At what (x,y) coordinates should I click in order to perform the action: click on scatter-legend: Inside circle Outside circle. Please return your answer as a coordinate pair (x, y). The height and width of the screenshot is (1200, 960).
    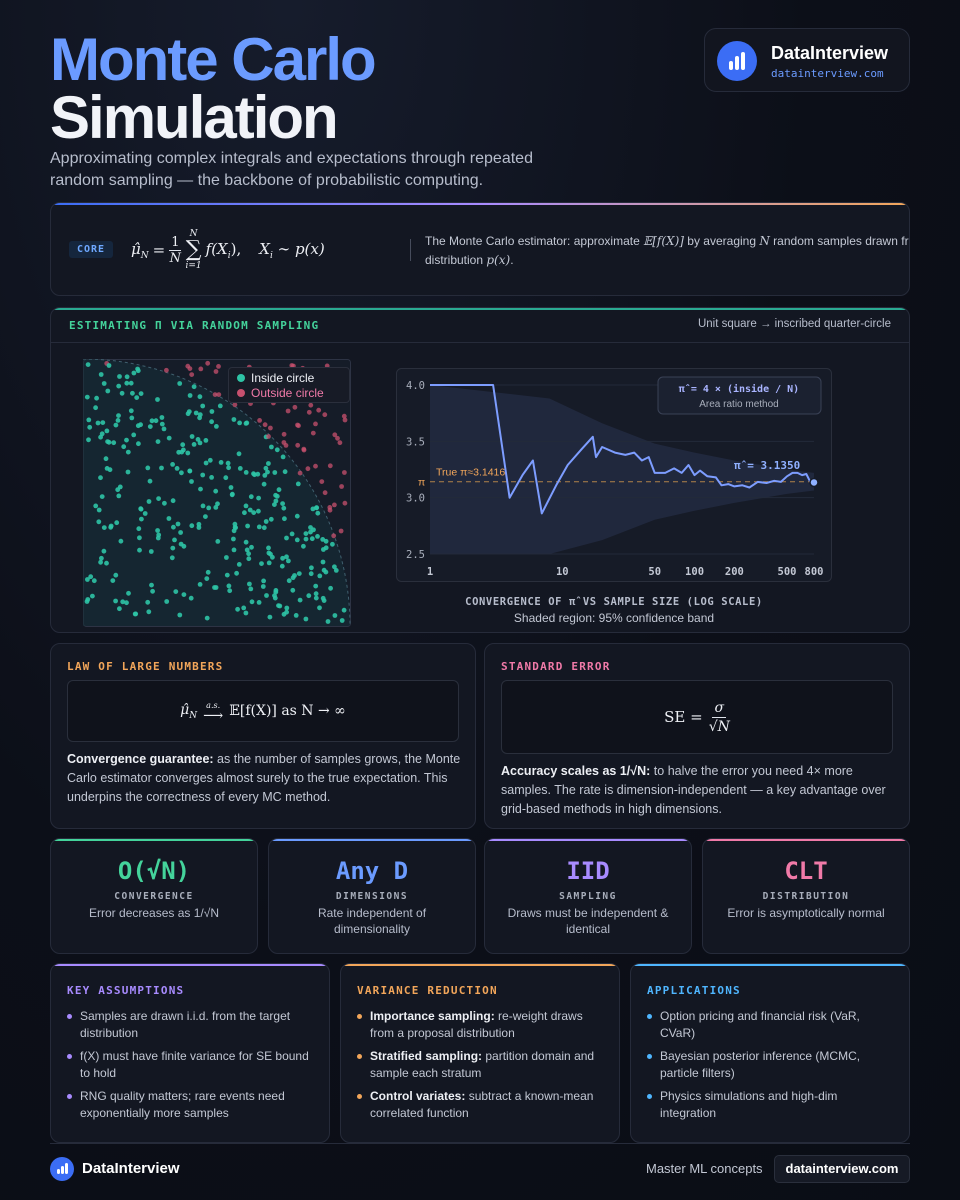
    Looking at the image, I should click on (289, 385).